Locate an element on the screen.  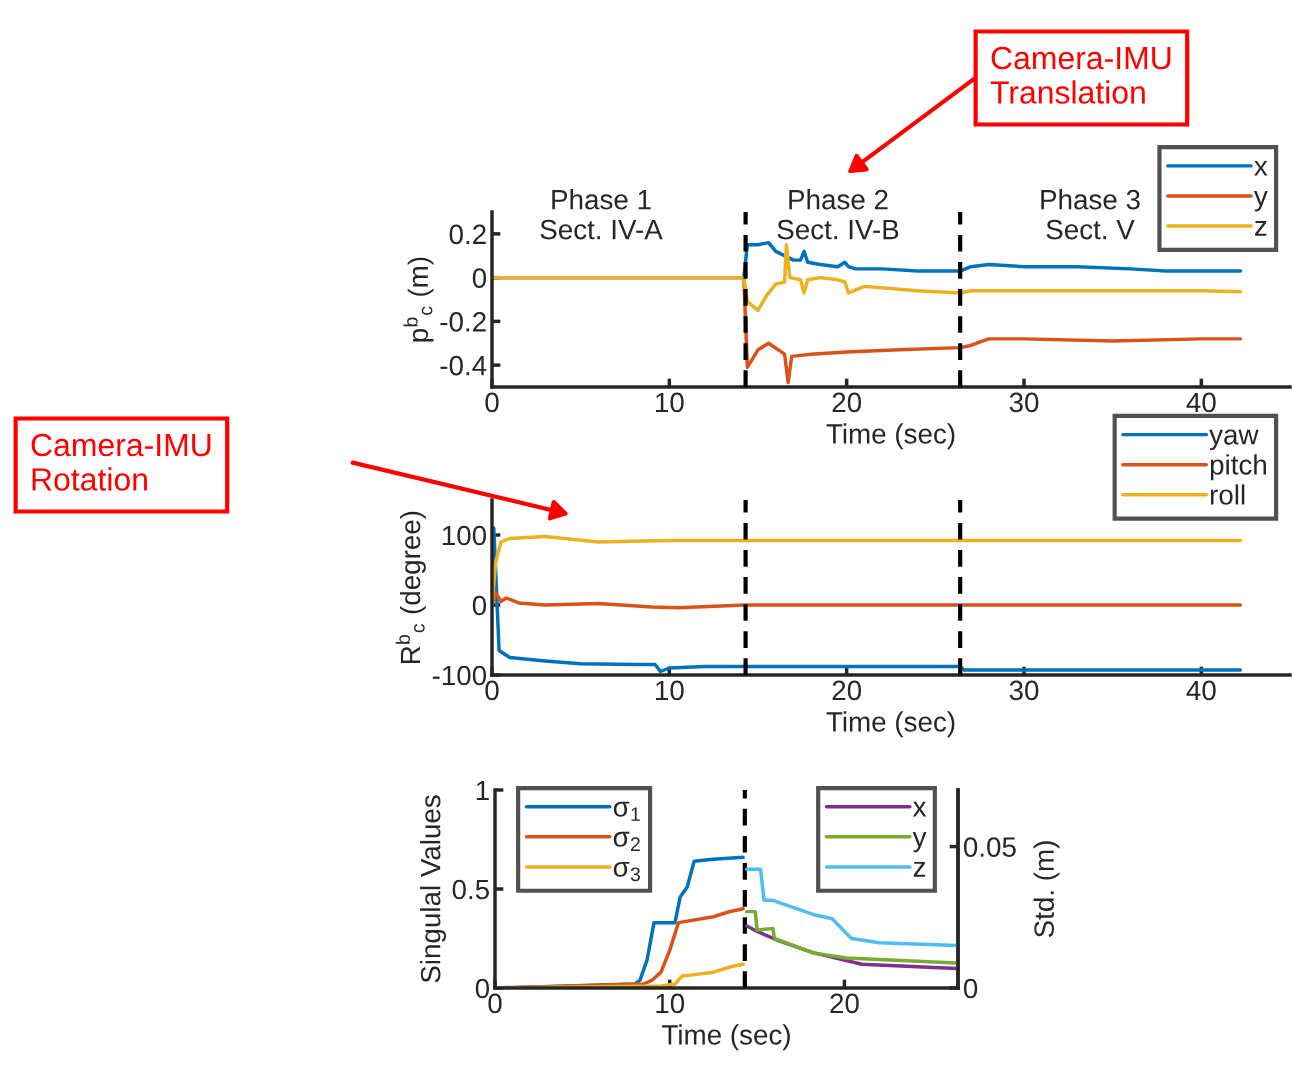
y-axis-title: p$^{b}$$_{c}$ (m) is located at coordinates (418, 299).